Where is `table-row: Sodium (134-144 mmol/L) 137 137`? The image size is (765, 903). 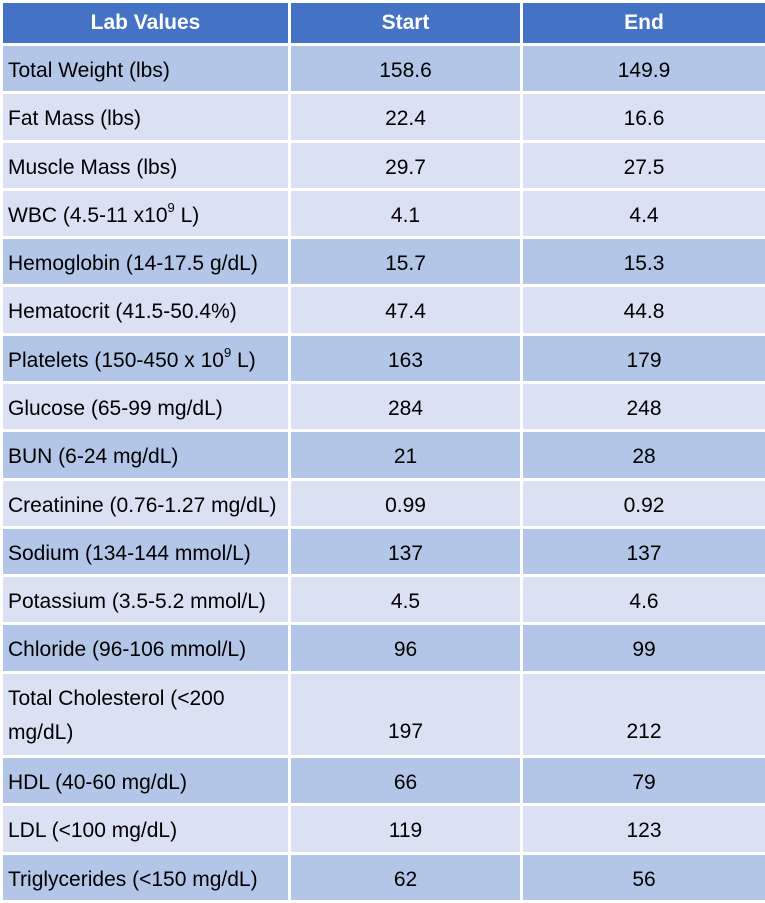
table-row: Sodium (134-144 mmol/L) 137 137 is located at coordinates (382, 551).